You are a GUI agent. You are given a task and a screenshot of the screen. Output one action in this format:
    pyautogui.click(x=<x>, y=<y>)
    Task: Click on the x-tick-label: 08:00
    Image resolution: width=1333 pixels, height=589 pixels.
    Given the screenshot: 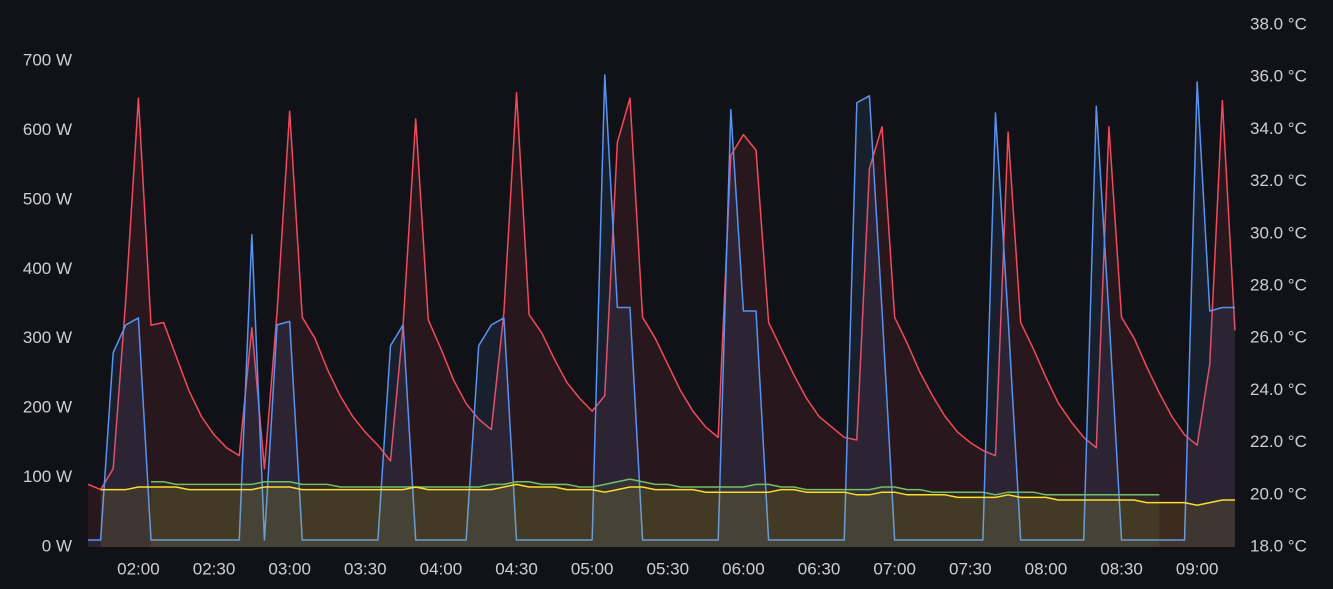 What is the action you would take?
    pyautogui.click(x=1046, y=568)
    